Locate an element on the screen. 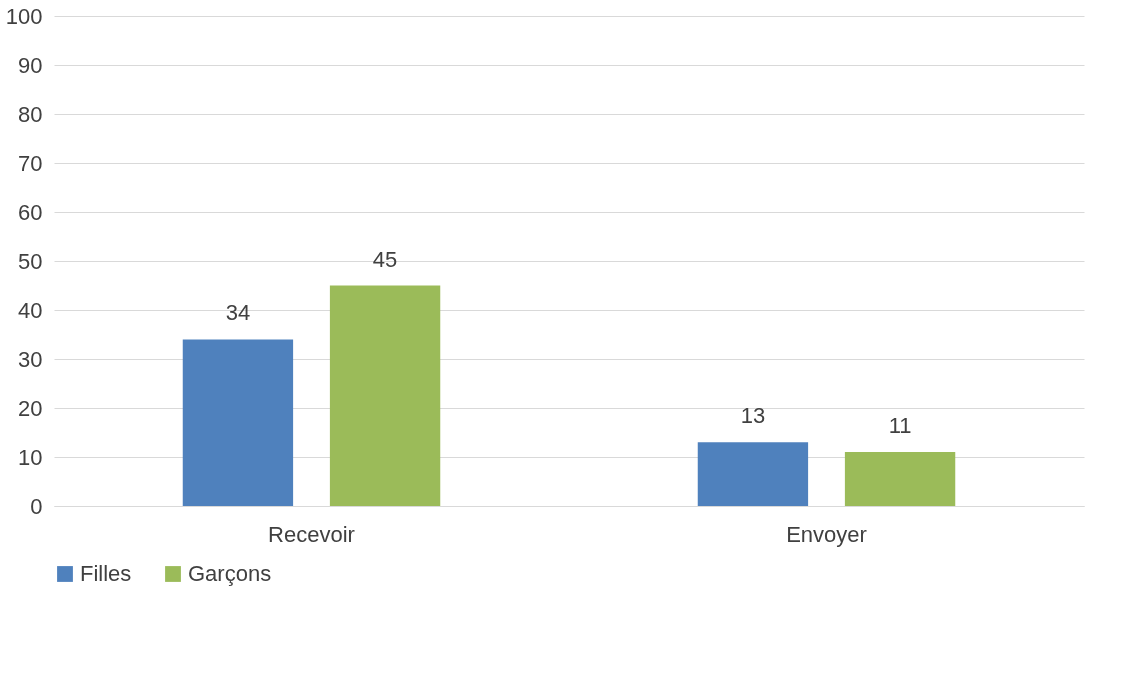 Image resolution: width=1147 pixels, height=677 pixels. y-tick-label: 60 is located at coordinates (30, 212).